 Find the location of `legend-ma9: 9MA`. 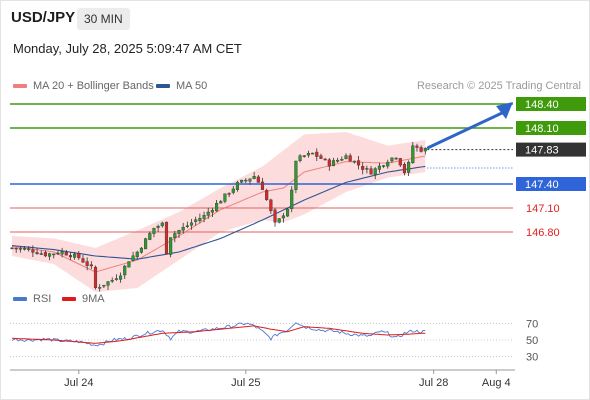

legend-ma9: 9MA is located at coordinates (83, 299).